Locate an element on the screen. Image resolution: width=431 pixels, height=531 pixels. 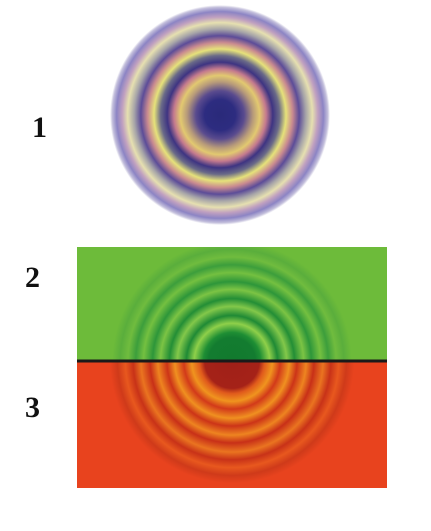
figure-label-3: 3 is located at coordinates (32, 407).